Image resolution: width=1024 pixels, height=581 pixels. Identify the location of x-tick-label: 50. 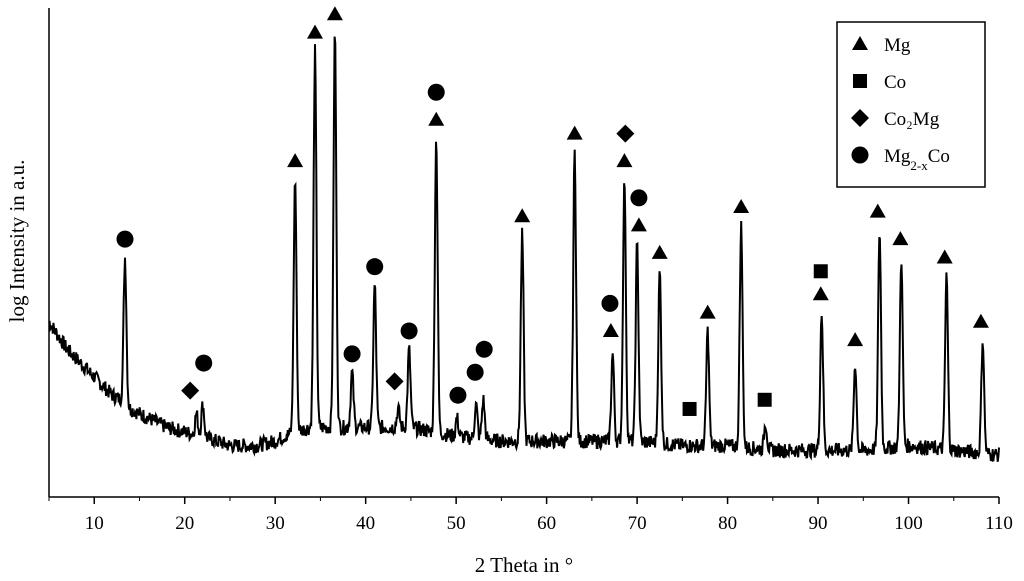
(456, 523).